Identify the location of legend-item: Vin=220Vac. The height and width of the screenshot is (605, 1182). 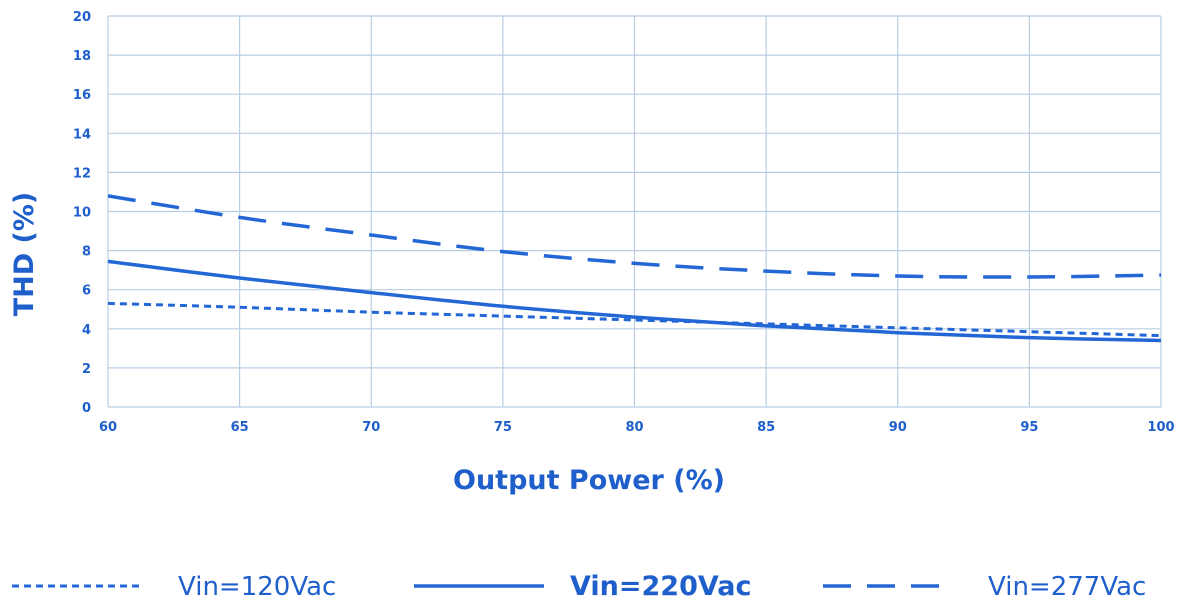
(583, 586).